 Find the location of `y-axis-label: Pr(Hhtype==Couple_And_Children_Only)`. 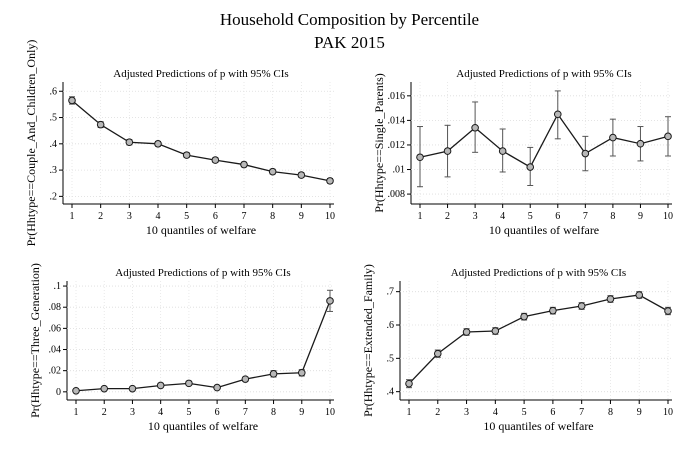

y-axis-label: Pr(Hhtype==Couple_And_Children_Only) is located at coordinates (31, 143).